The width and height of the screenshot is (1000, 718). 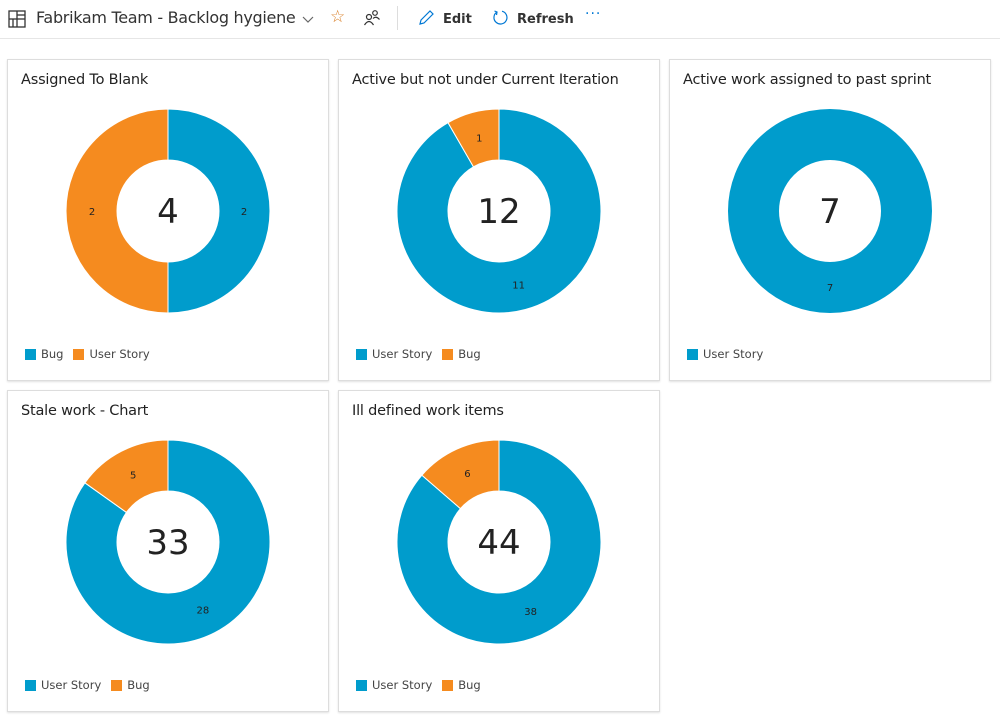 I want to click on edit-label: Edit, so click(x=457, y=19).